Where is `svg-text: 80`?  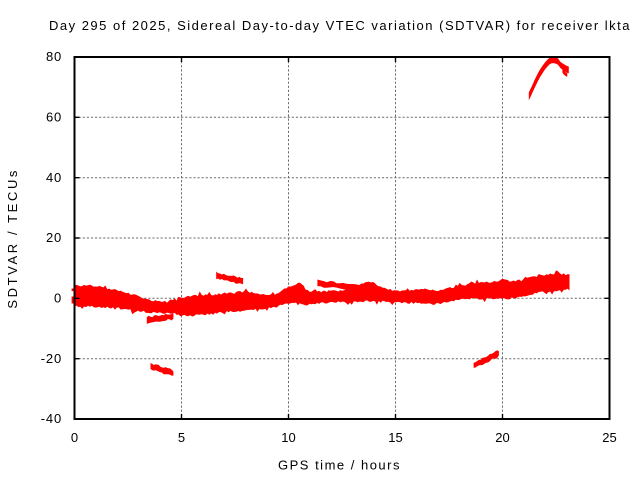 svg-text: 80 is located at coordinates (54, 56).